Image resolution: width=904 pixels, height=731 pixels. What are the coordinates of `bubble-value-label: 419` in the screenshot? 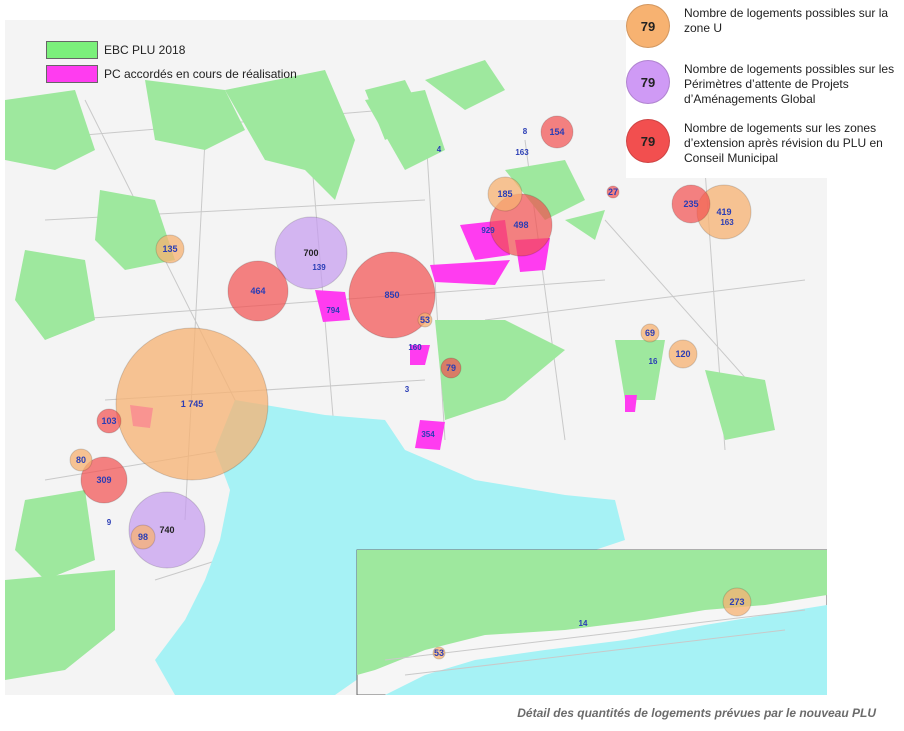 It's located at (723, 212).